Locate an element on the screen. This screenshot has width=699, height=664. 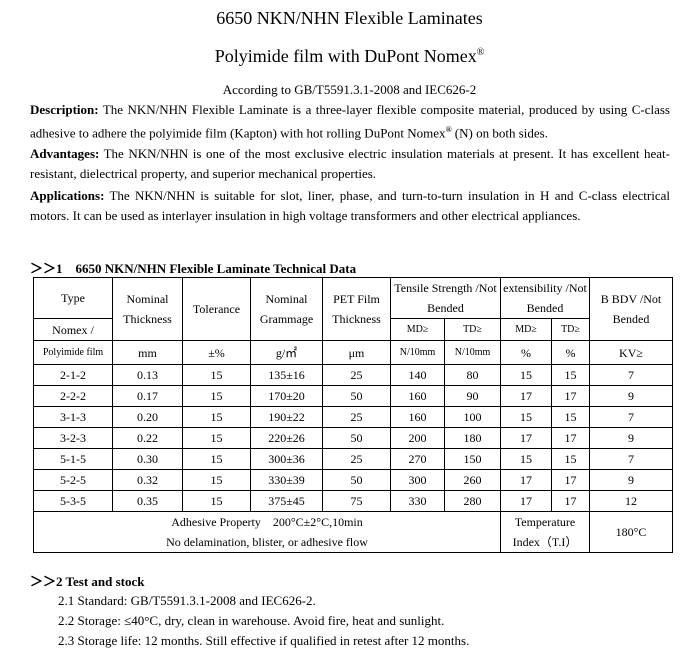
table-row: 3-2-3 0.22 15 220±26 50 200 180 17 17 9 is located at coordinates (353, 438).